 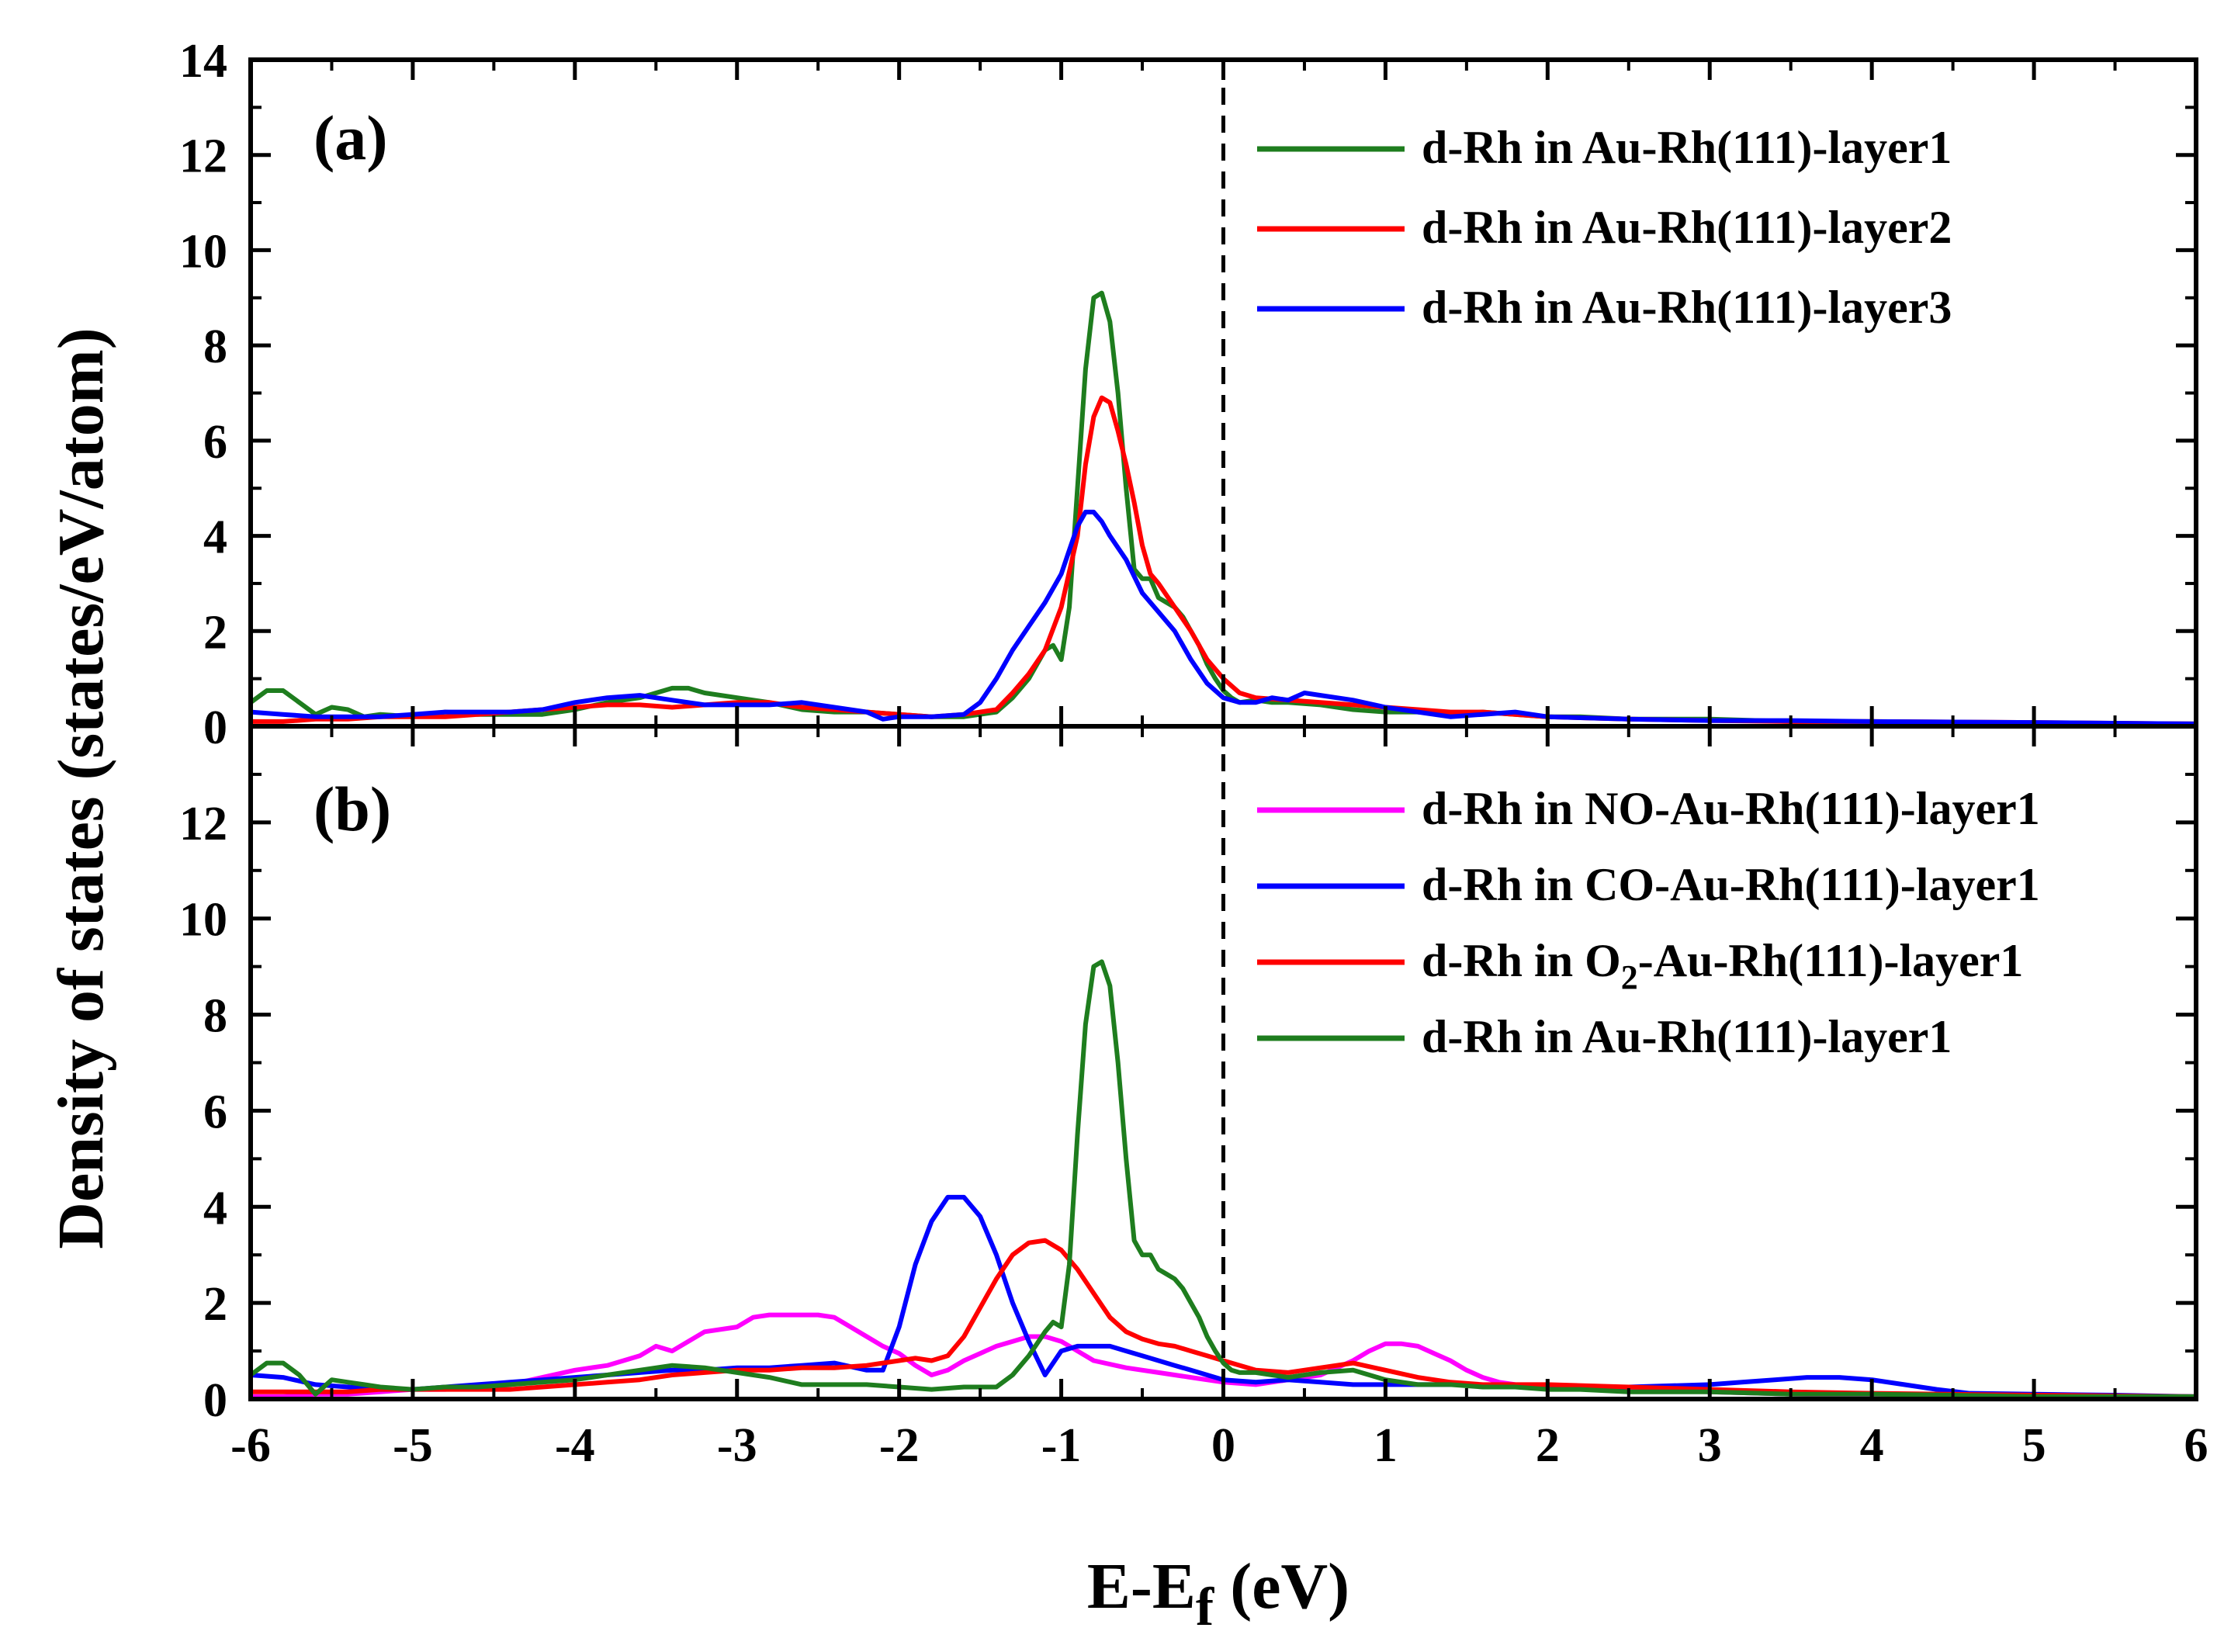 What do you see at coordinates (1386, 1445) in the screenshot?
I see `x-tick-label: 1` at bounding box center [1386, 1445].